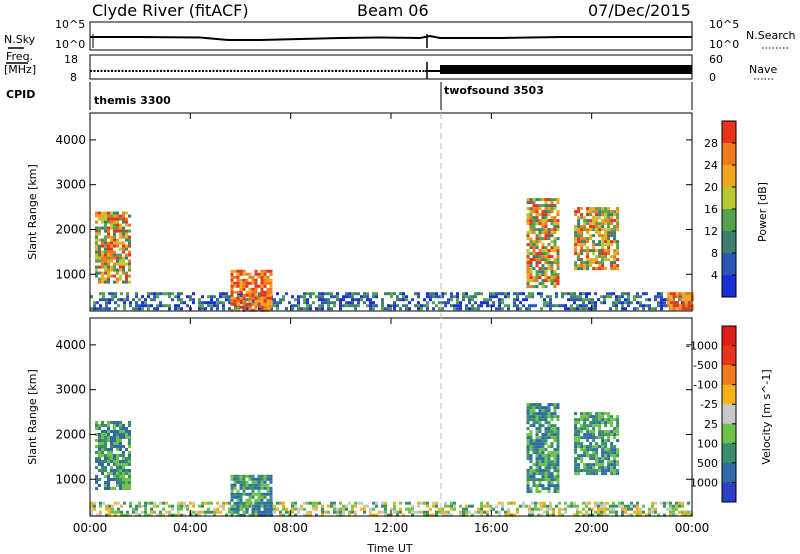 The height and width of the screenshot is (554, 800). What do you see at coordinates (132, 100) in the screenshot?
I see `cpid-mode-1: themis 3300` at bounding box center [132, 100].